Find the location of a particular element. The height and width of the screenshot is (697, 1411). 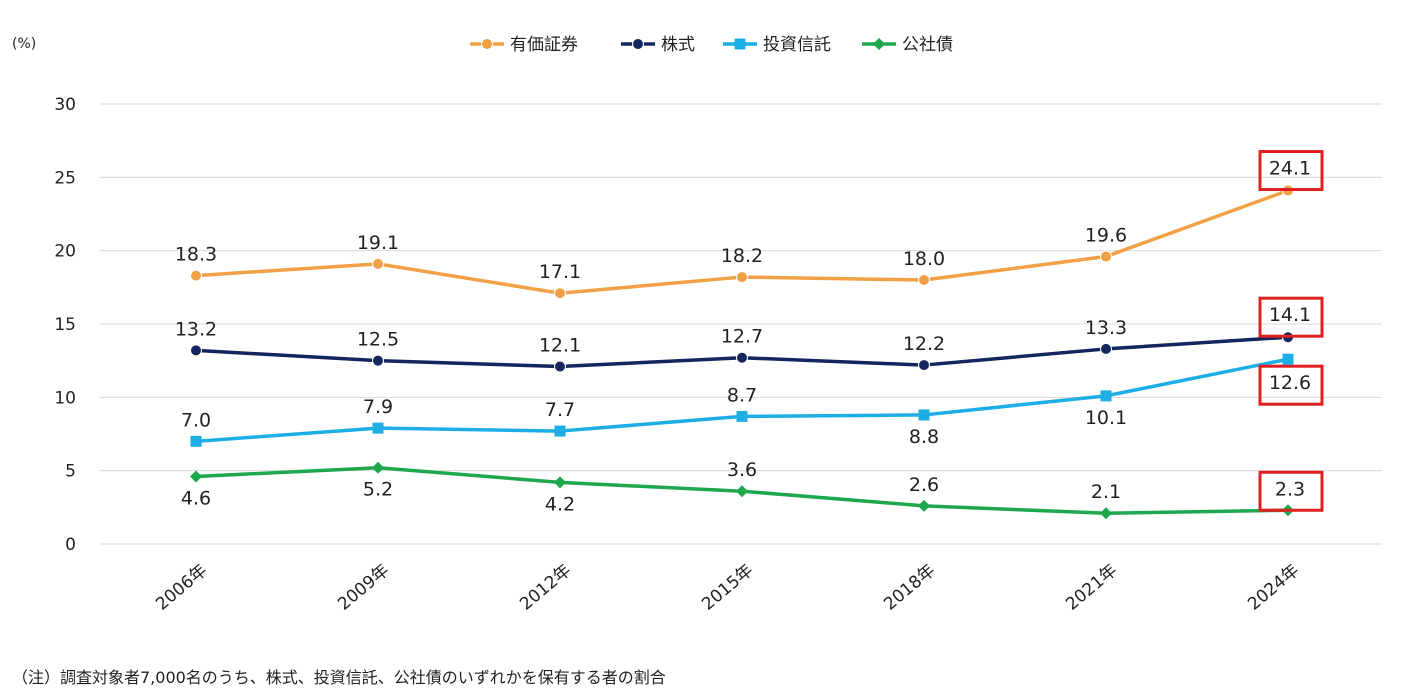

data-label: 10.1 is located at coordinates (1106, 418).